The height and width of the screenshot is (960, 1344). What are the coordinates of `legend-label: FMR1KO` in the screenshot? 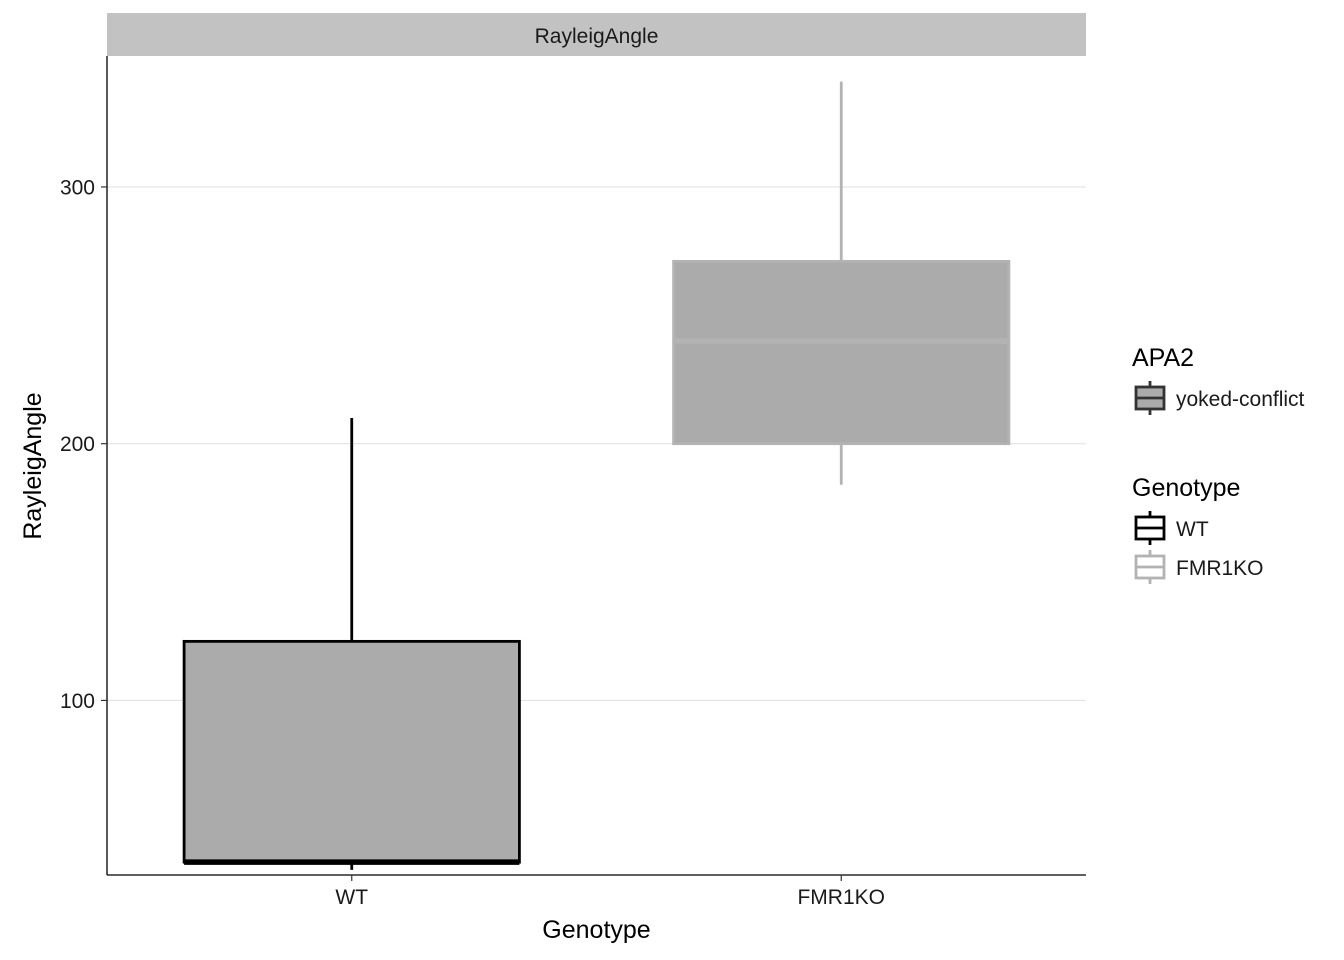 It's located at (1220, 568).